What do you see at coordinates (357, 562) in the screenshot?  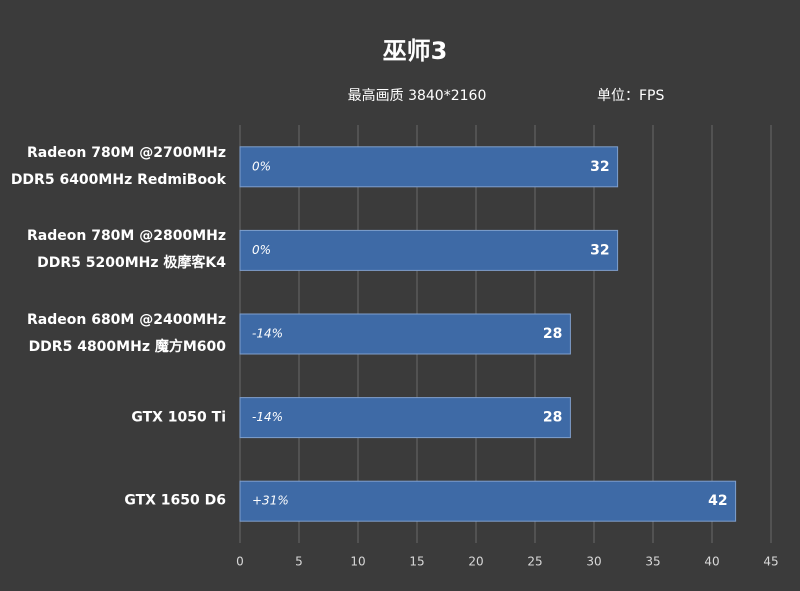 I see `x-tick-label: 10` at bounding box center [357, 562].